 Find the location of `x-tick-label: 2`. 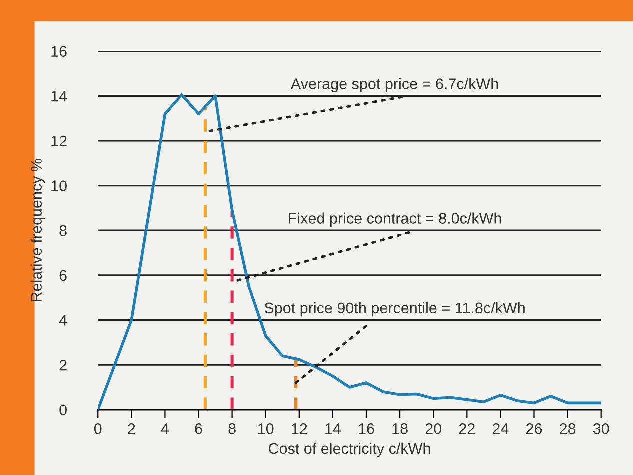

x-tick-label: 2 is located at coordinates (132, 429).